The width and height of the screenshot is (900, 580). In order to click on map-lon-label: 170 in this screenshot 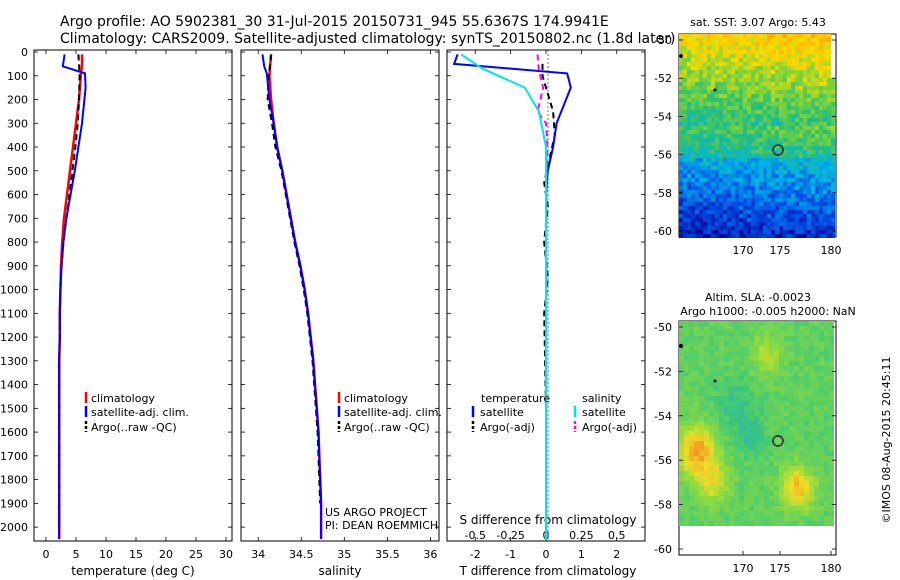, I will do `click(743, 568)`.